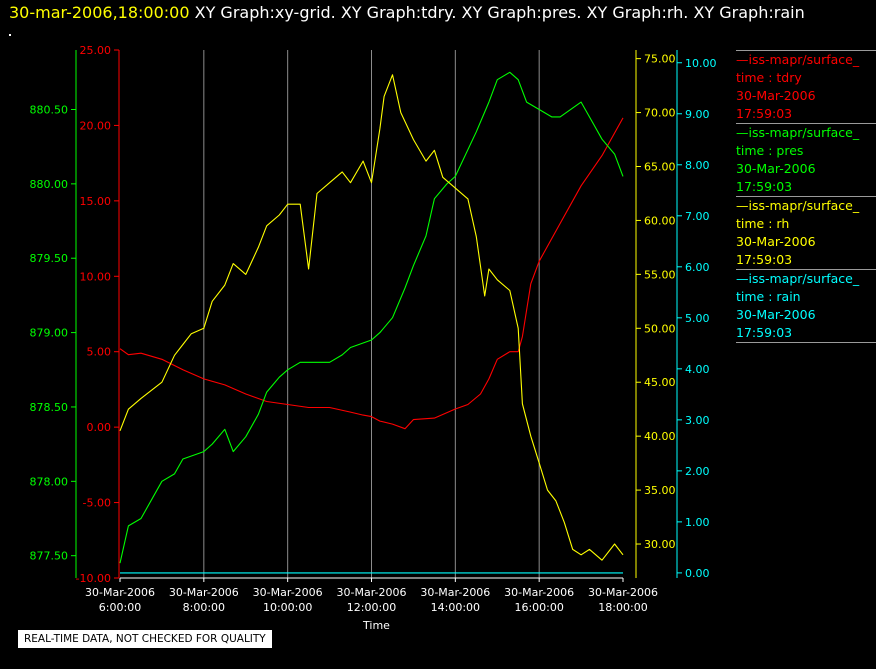 The width and height of the screenshot is (876, 669). What do you see at coordinates (96, 201) in the screenshot?
I see `tdry-tick-label: 15.00` at bounding box center [96, 201].